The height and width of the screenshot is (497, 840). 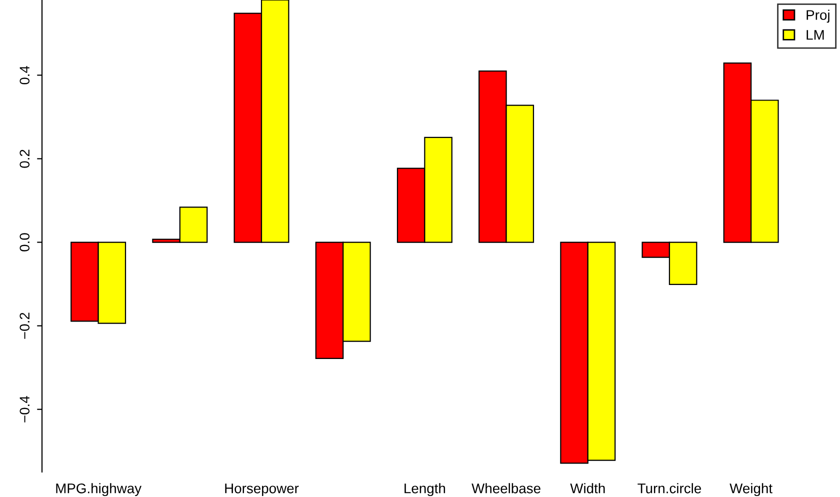 What do you see at coordinates (25, 409) in the screenshot?
I see `y-tick-label: −0.4` at bounding box center [25, 409].